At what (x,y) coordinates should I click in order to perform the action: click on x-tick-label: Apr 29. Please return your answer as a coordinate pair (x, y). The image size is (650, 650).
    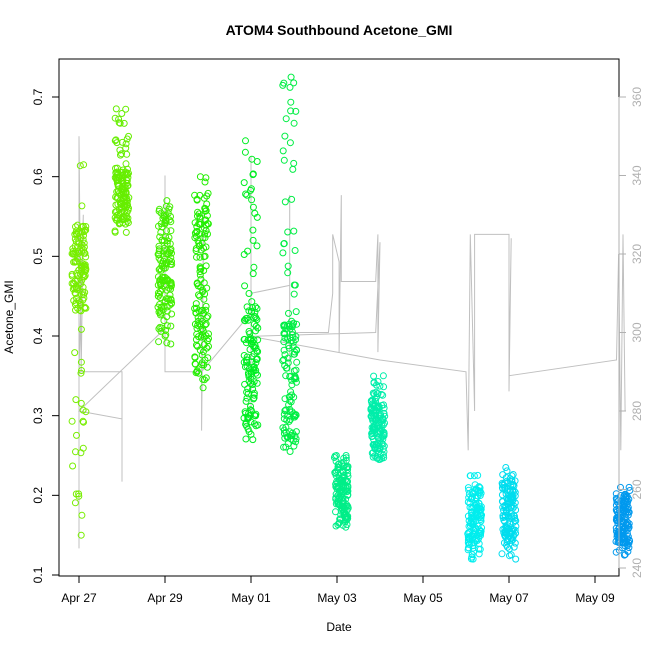
    Looking at the image, I should click on (165, 598).